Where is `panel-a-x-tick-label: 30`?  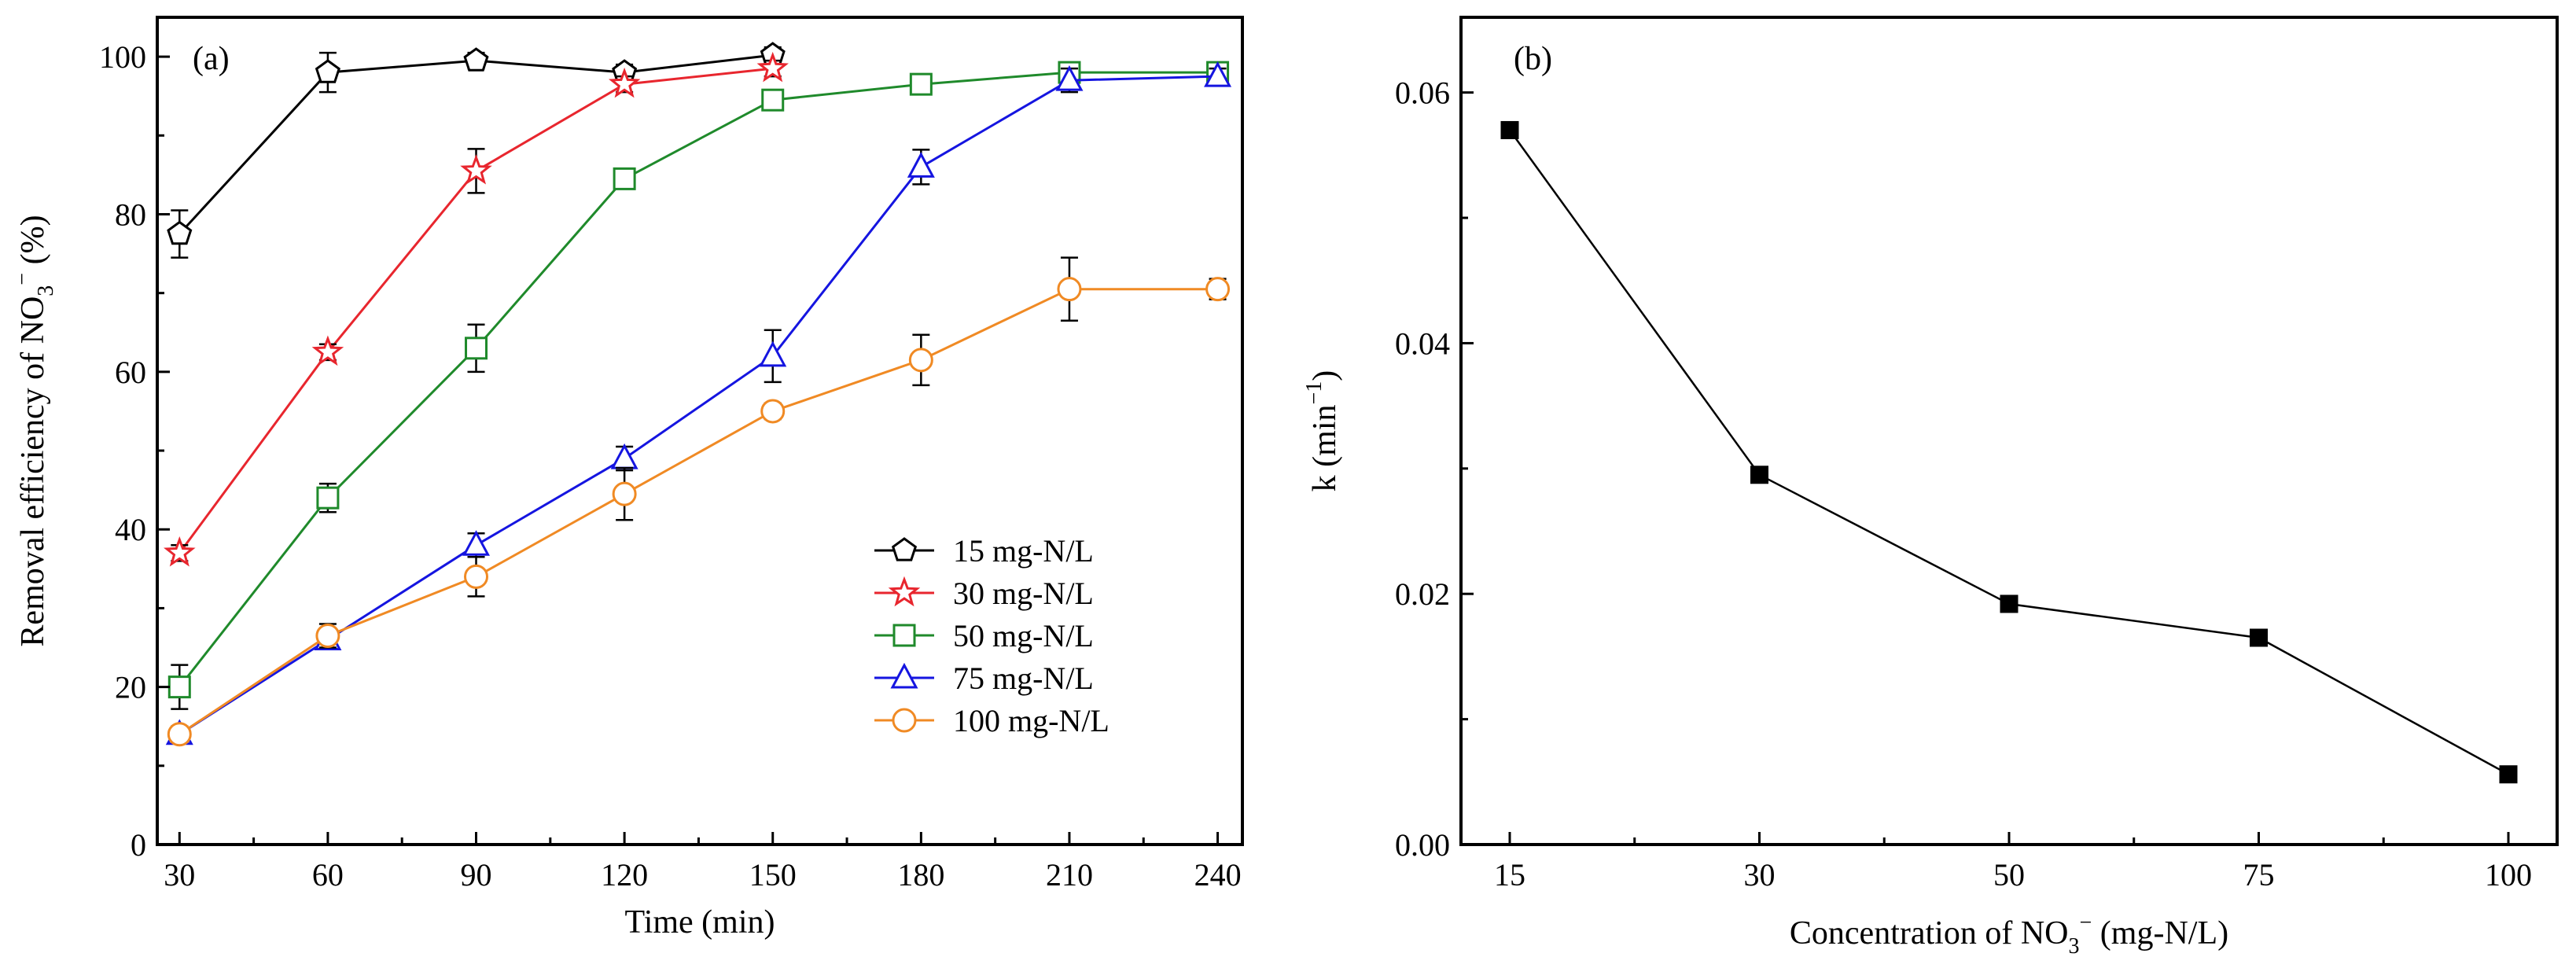
panel-a-x-tick-label: 30 is located at coordinates (179, 875).